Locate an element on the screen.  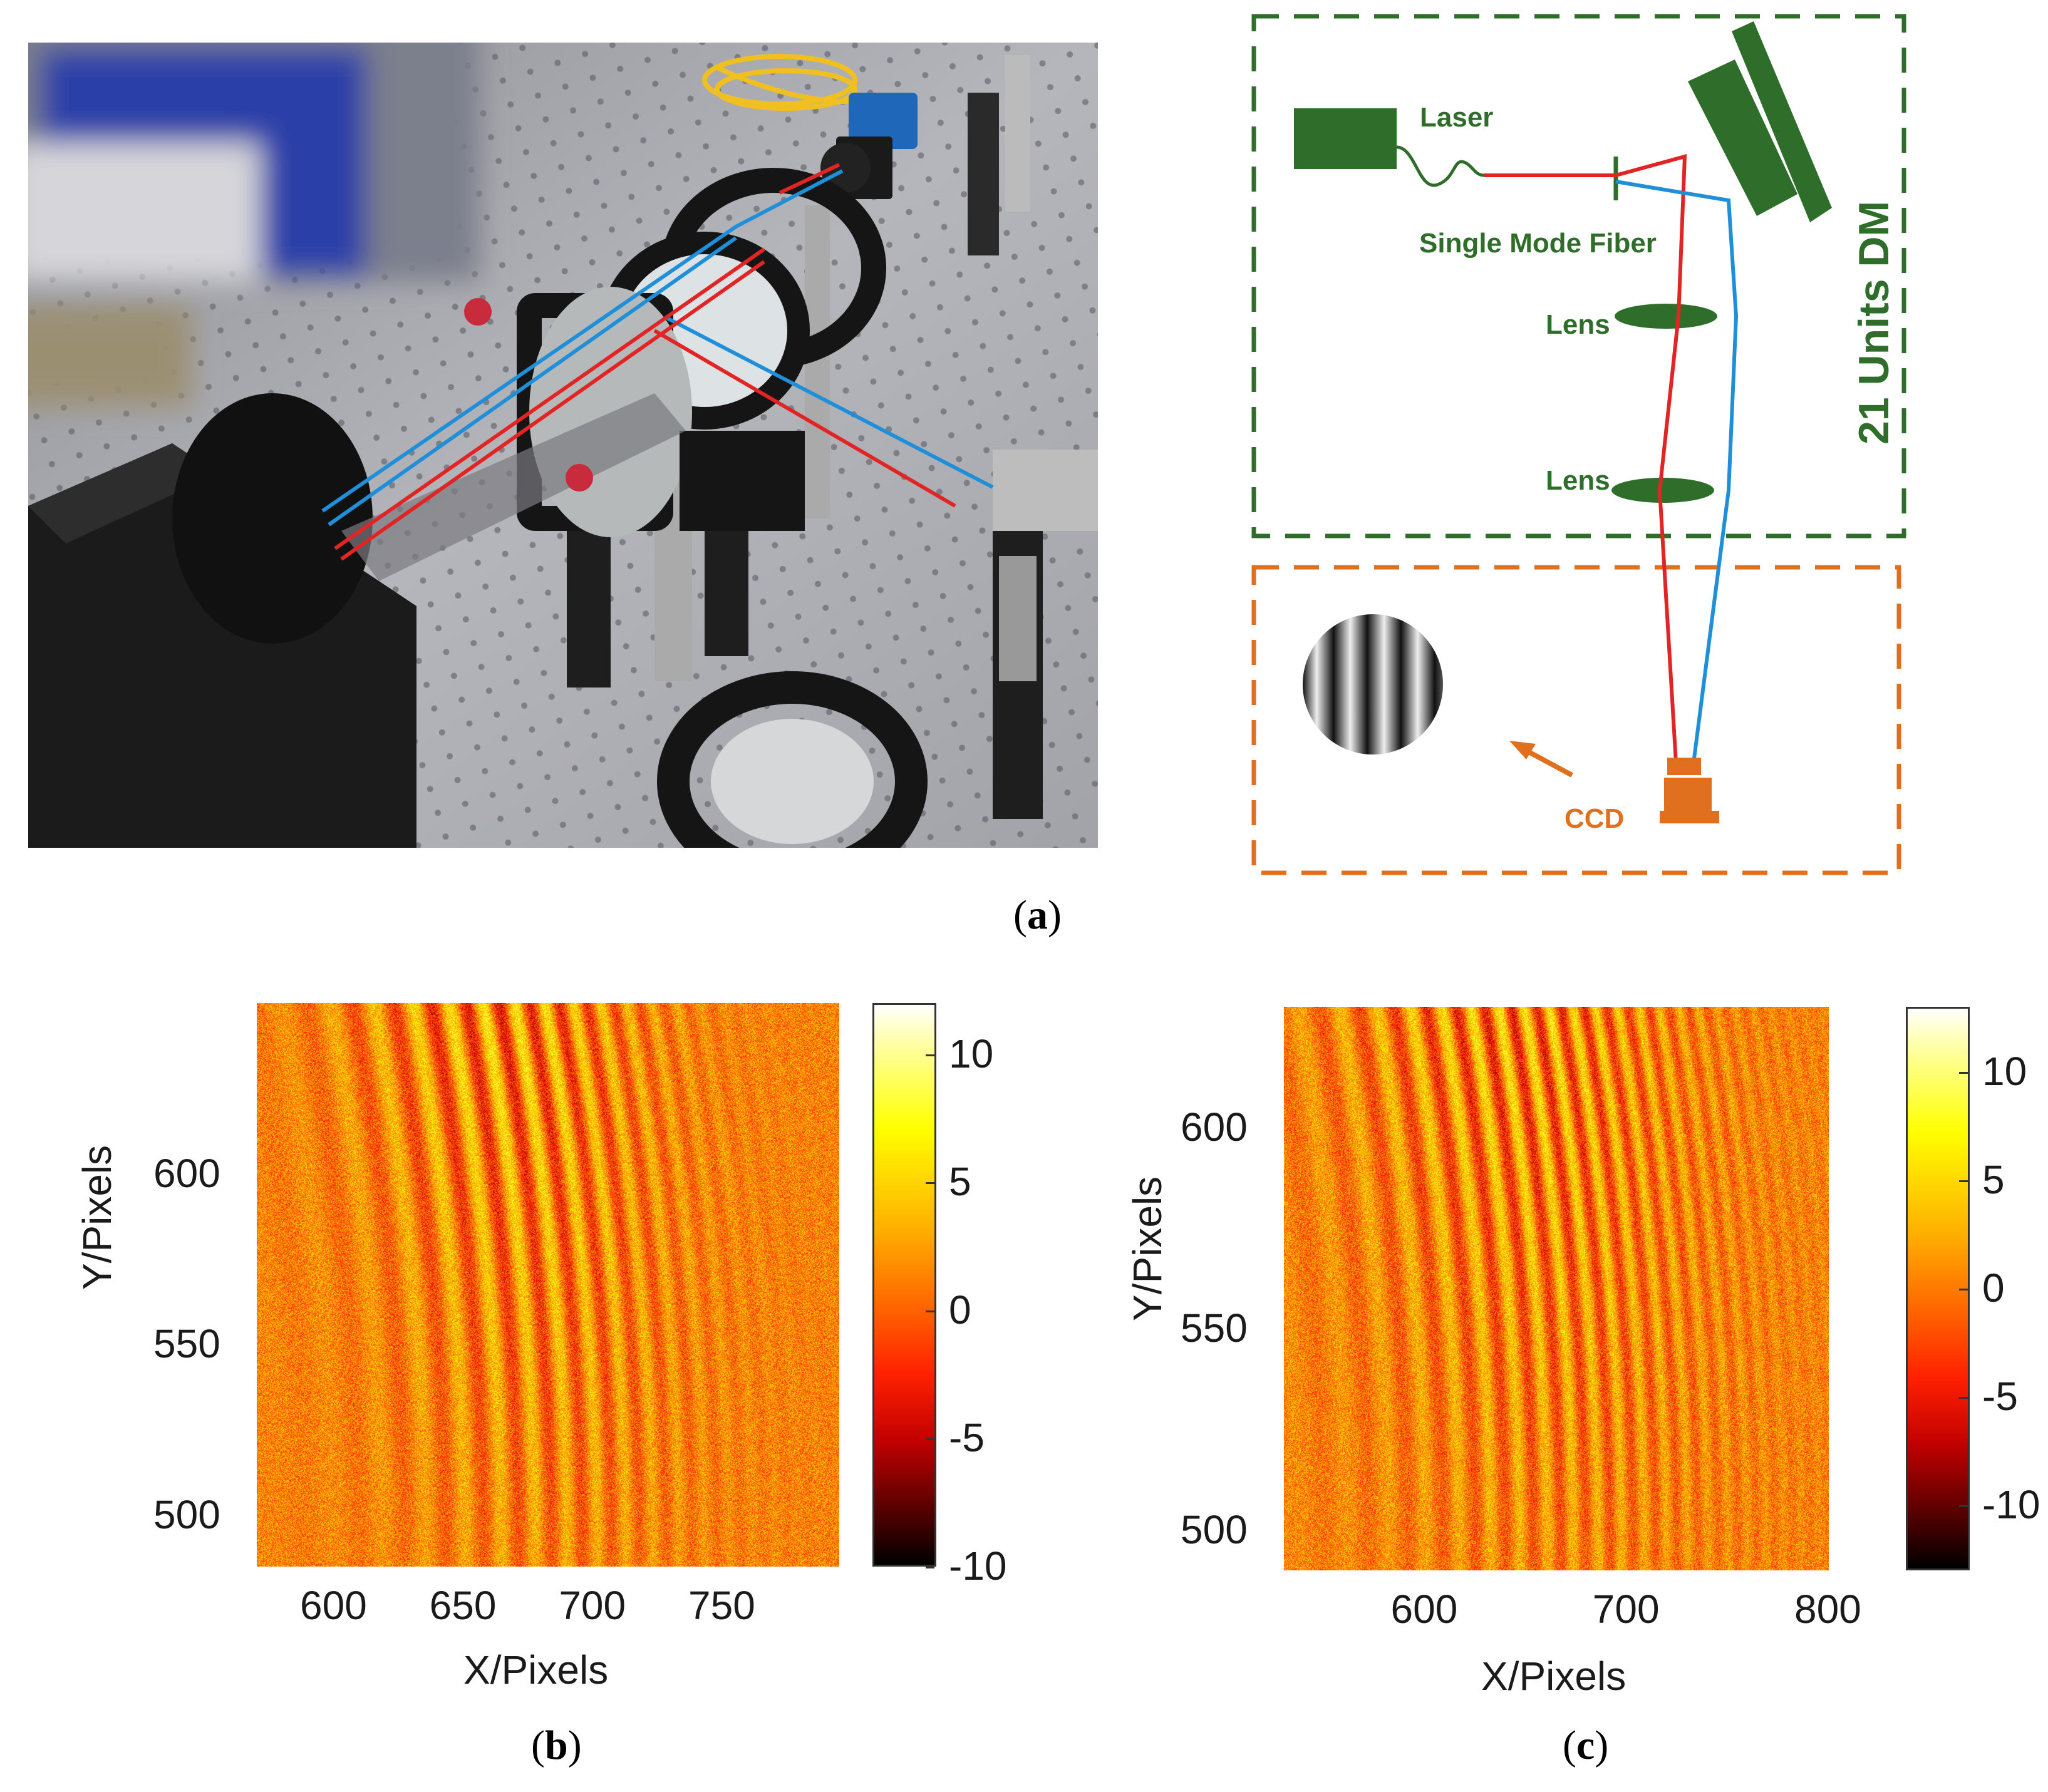
x-tick-label: 750 is located at coordinates (721, 1605).